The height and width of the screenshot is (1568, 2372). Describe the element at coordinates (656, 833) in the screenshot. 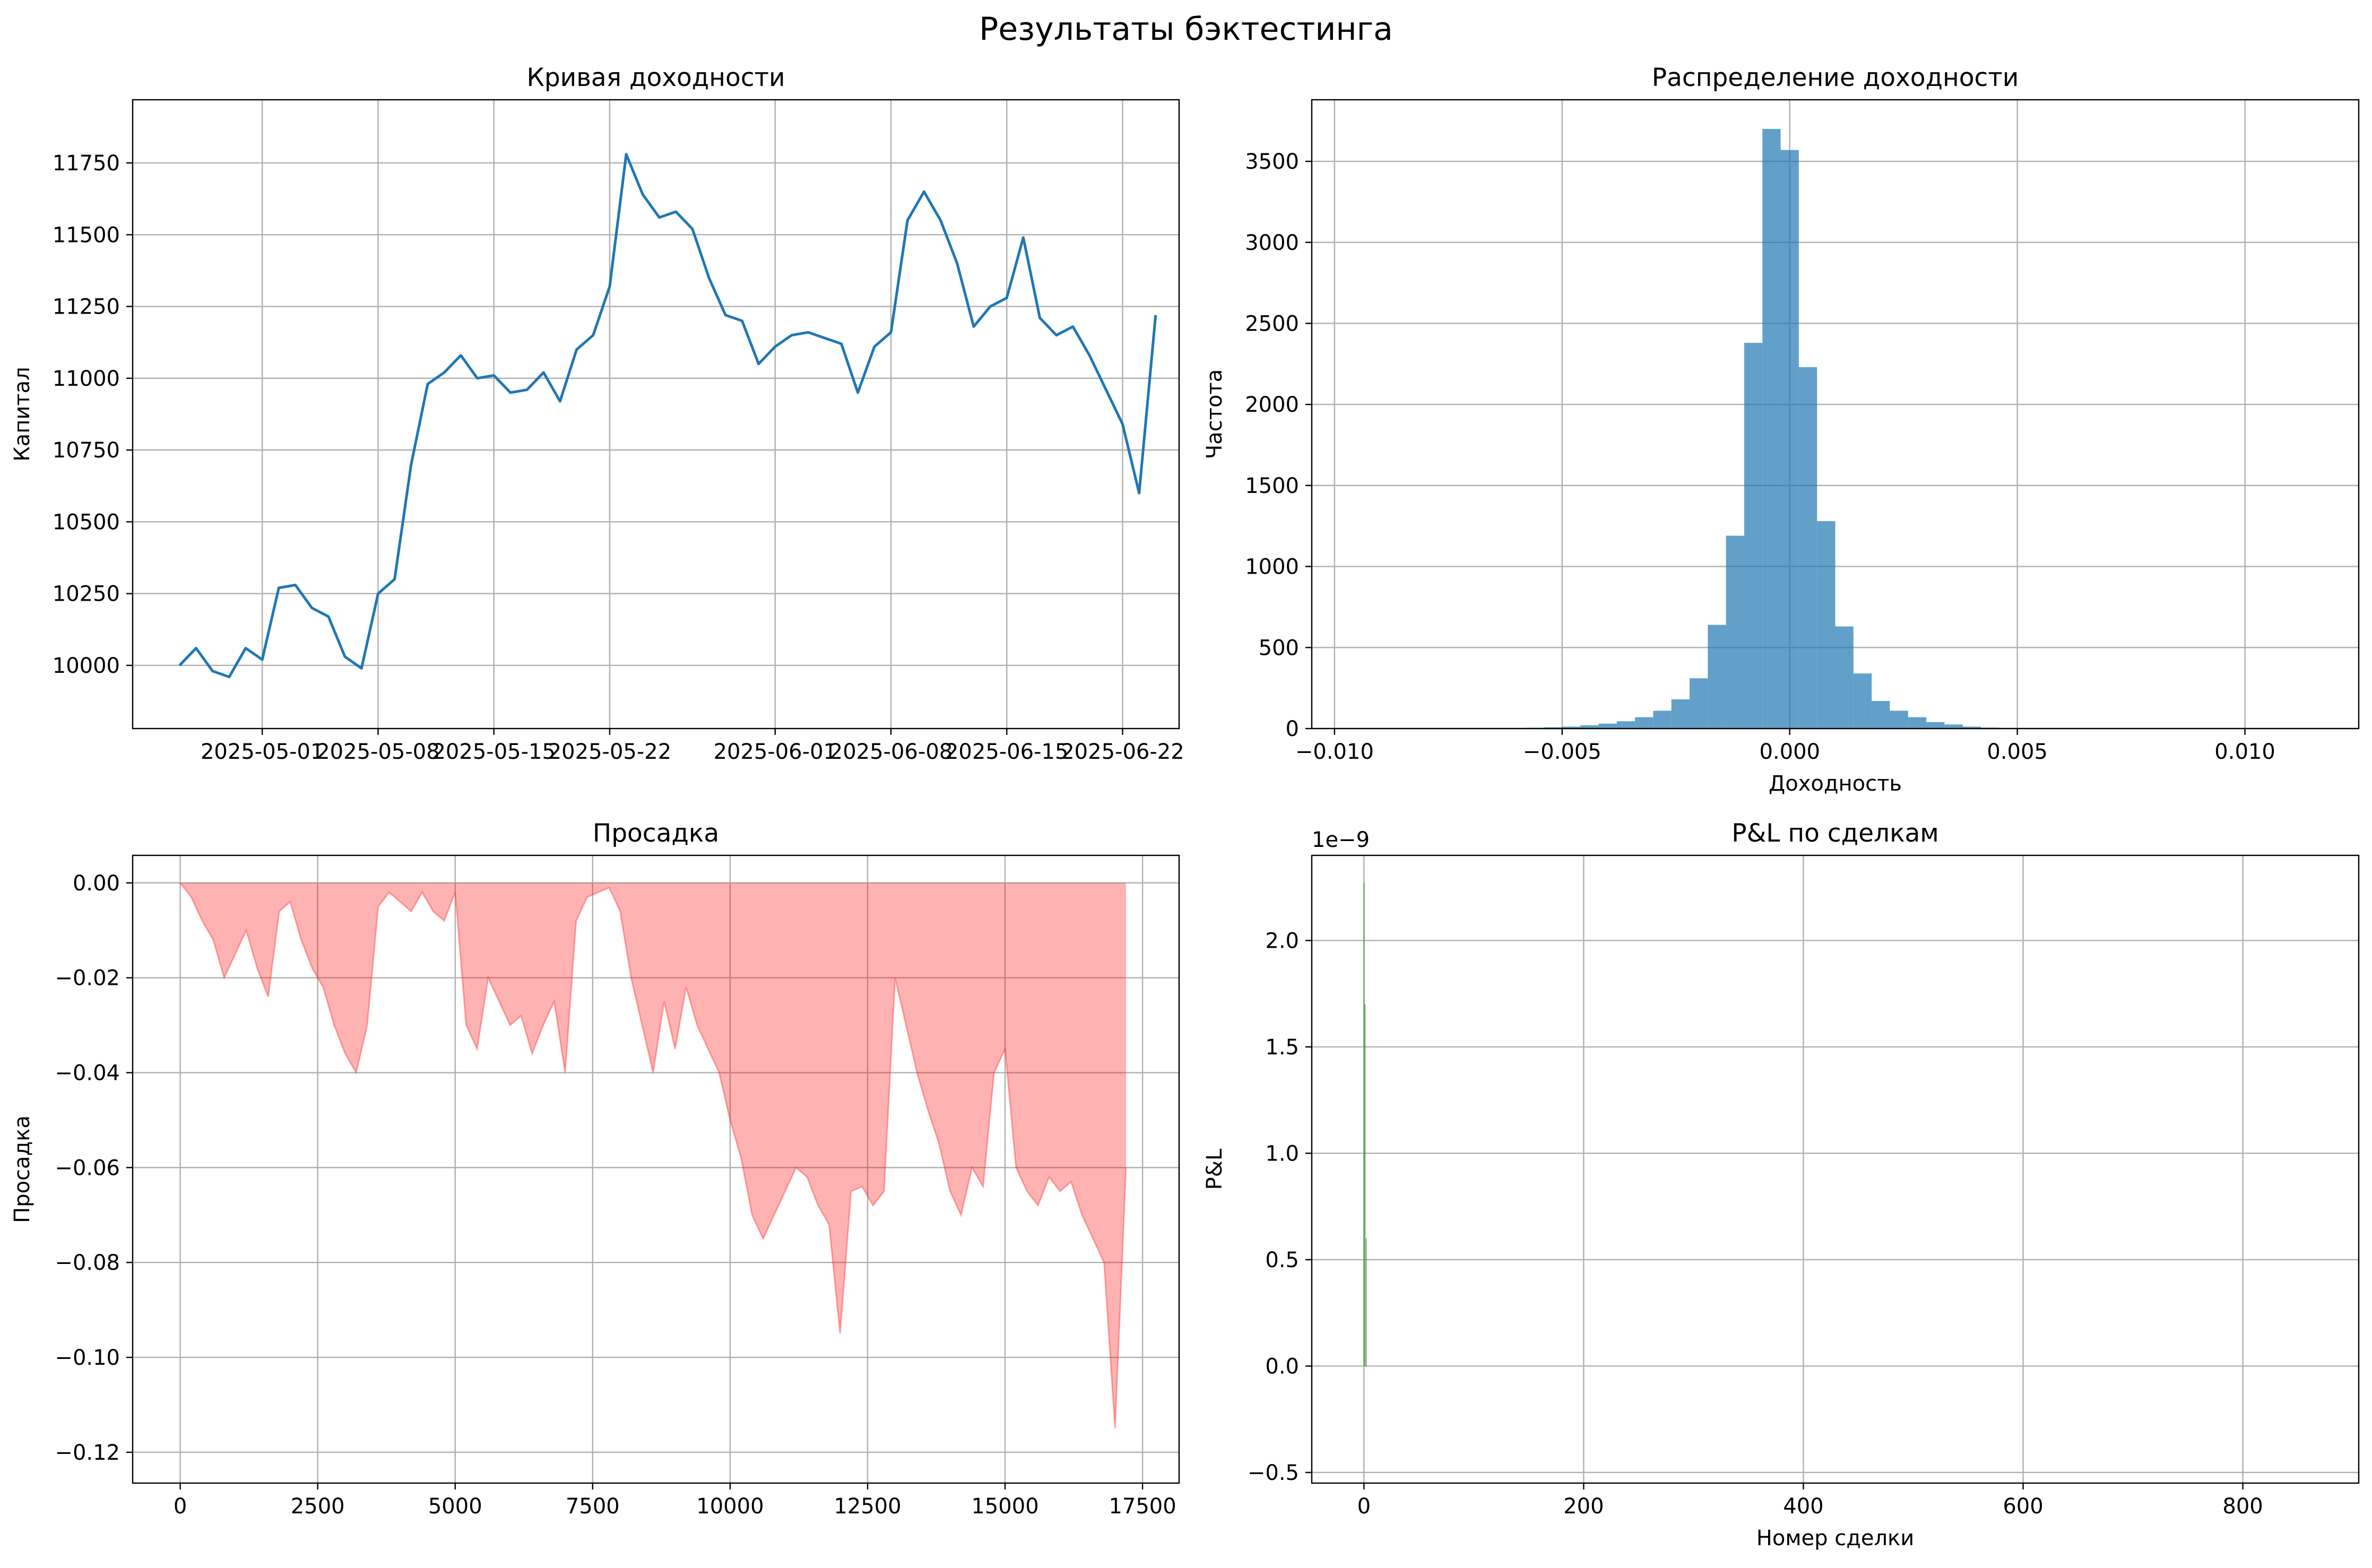

I see `chart-title: Просадка` at that location.